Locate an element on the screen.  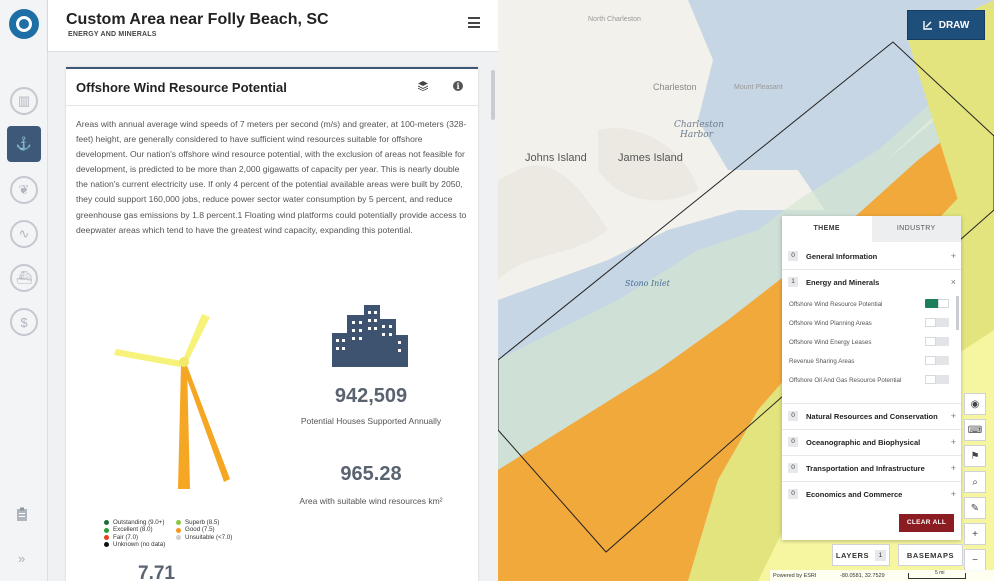
wind-turbine-illustration is located at coordinates (172, 401).